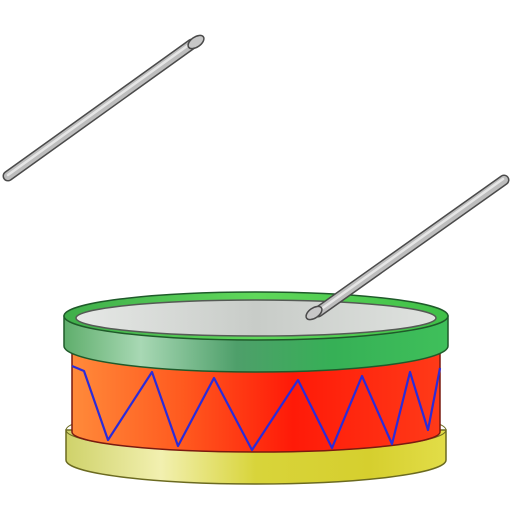 The image size is (512, 512). I want to click on right-drumstick, so click(407, 247).